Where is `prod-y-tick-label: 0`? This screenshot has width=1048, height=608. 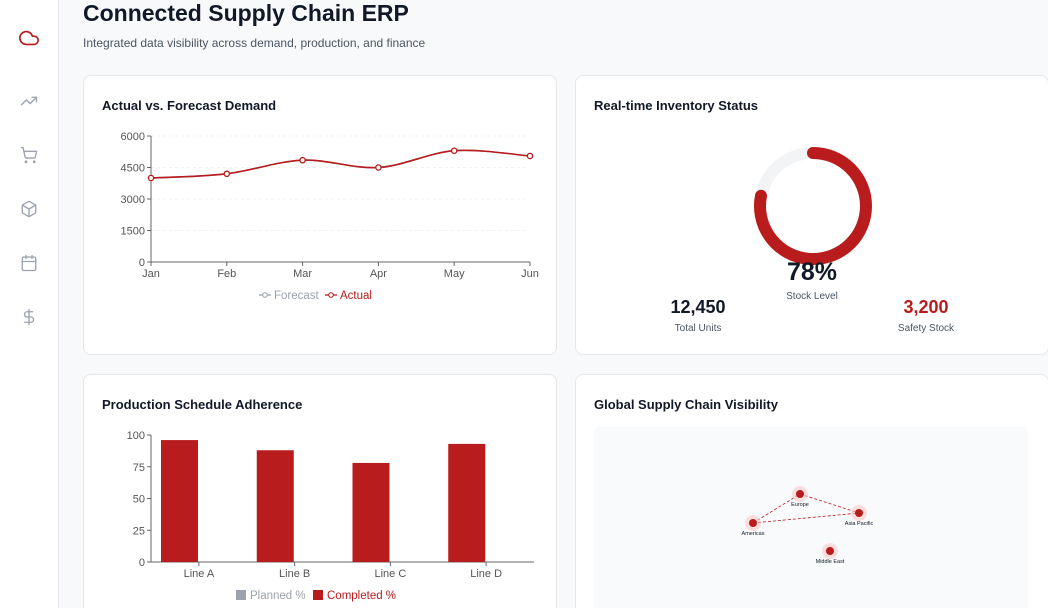
prod-y-tick-label: 0 is located at coordinates (142, 563).